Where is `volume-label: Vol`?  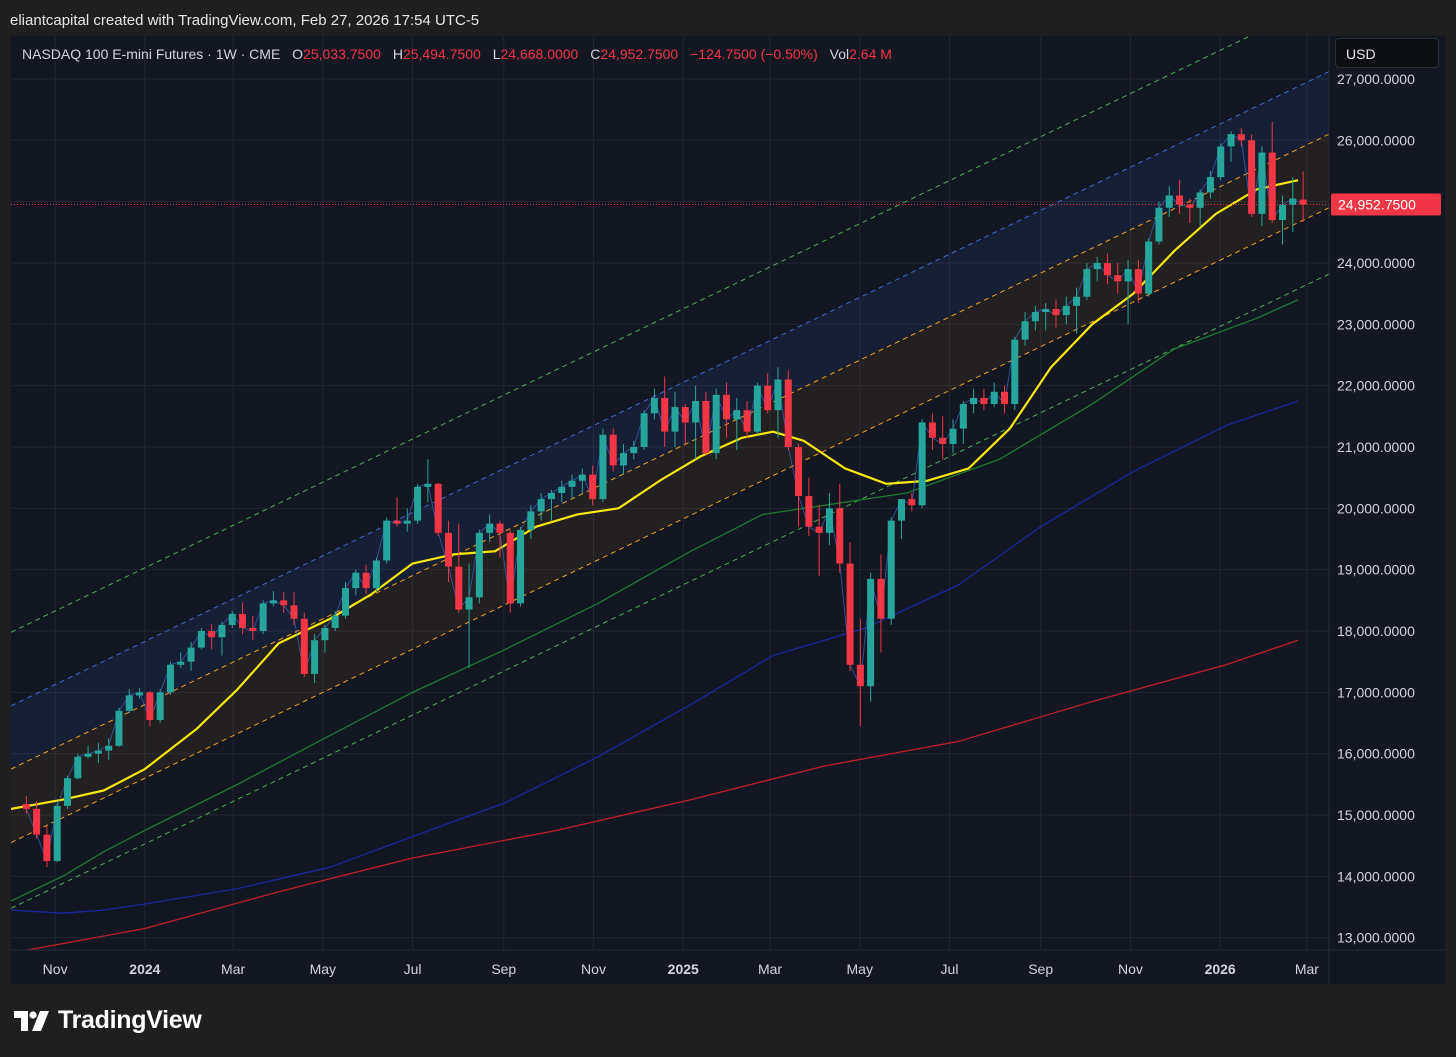 volume-label: Vol is located at coordinates (839, 54).